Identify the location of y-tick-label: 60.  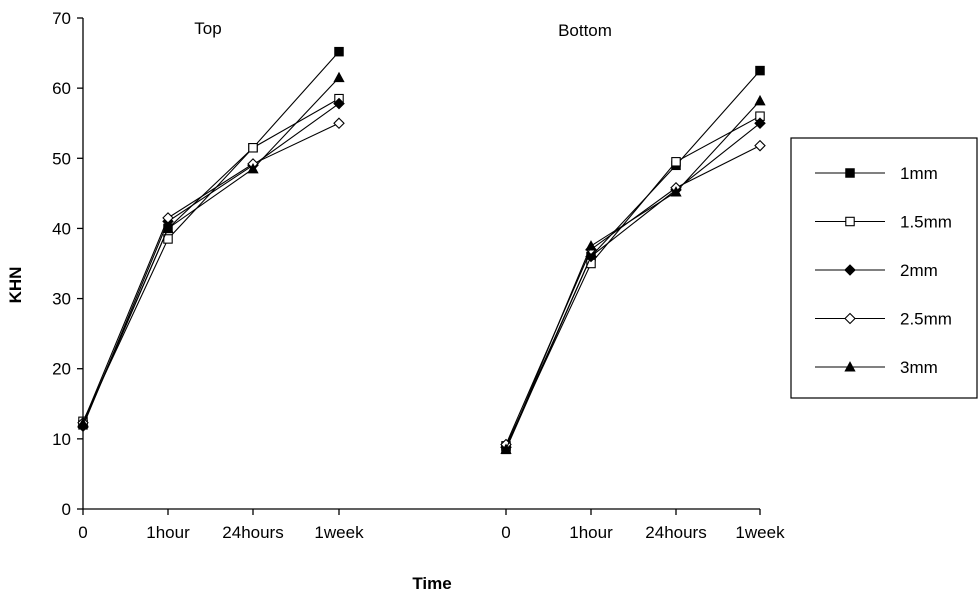
(61, 88).